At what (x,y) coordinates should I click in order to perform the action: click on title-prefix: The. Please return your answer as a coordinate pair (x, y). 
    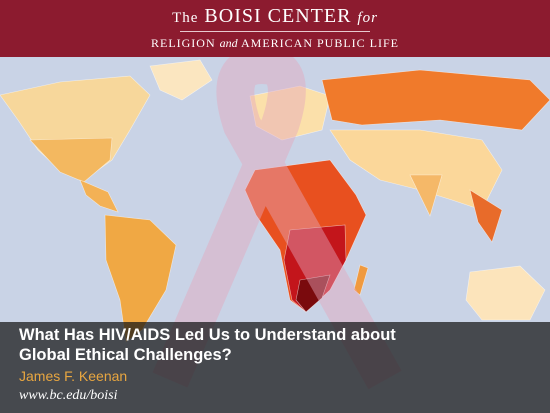
    Looking at the image, I should click on (185, 18).